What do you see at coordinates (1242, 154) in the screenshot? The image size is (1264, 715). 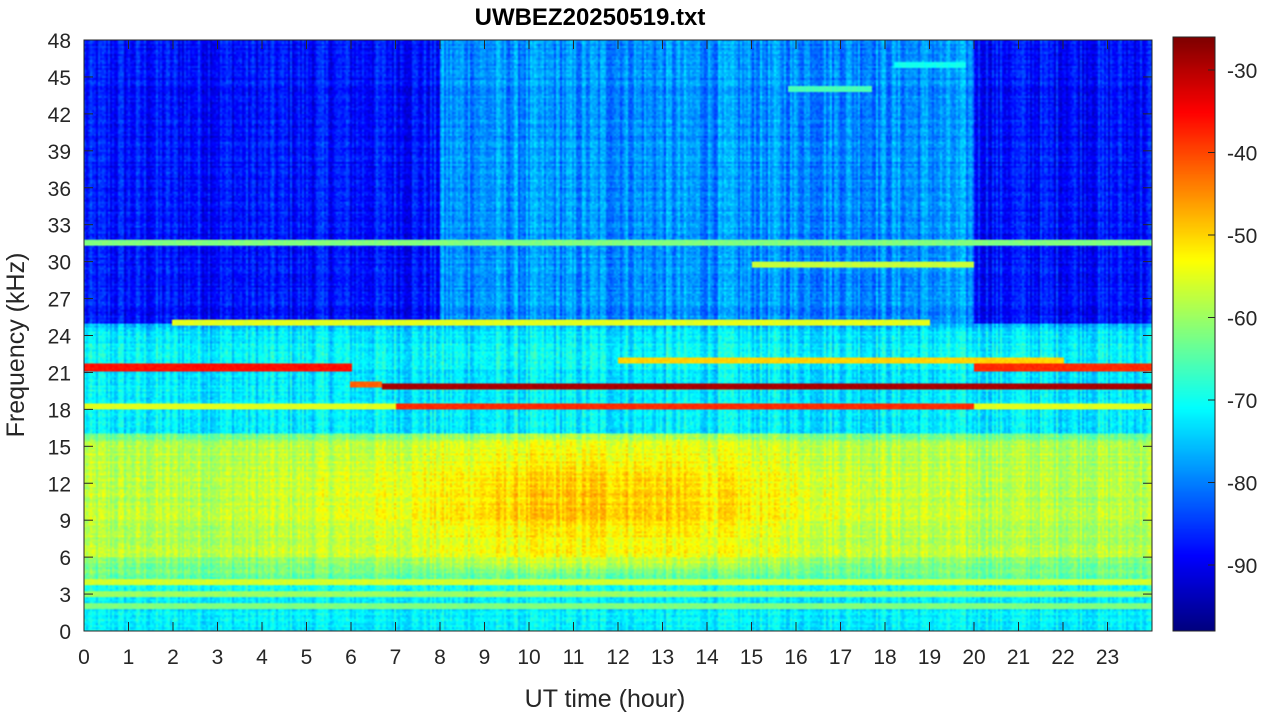 I see `colorbar-tick-label: -40` at bounding box center [1242, 154].